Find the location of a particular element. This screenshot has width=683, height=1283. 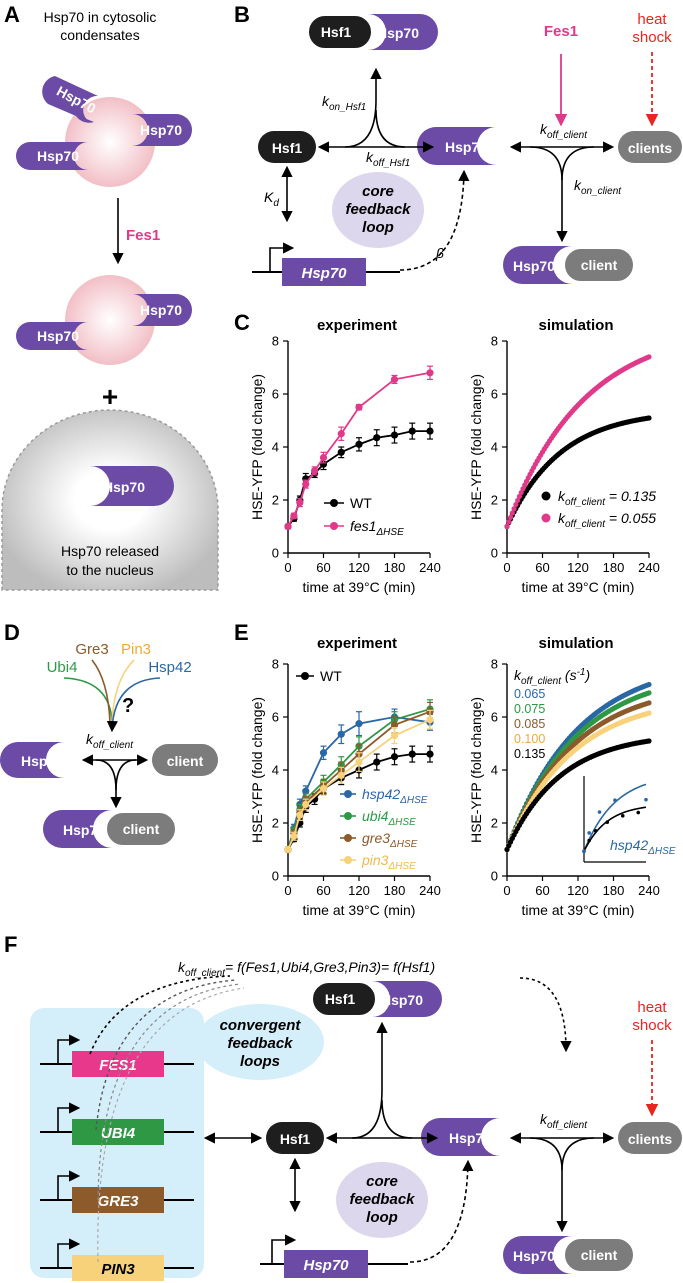

e-legend-pin3: pin3ΔHSE is located at coordinates (388, 862).